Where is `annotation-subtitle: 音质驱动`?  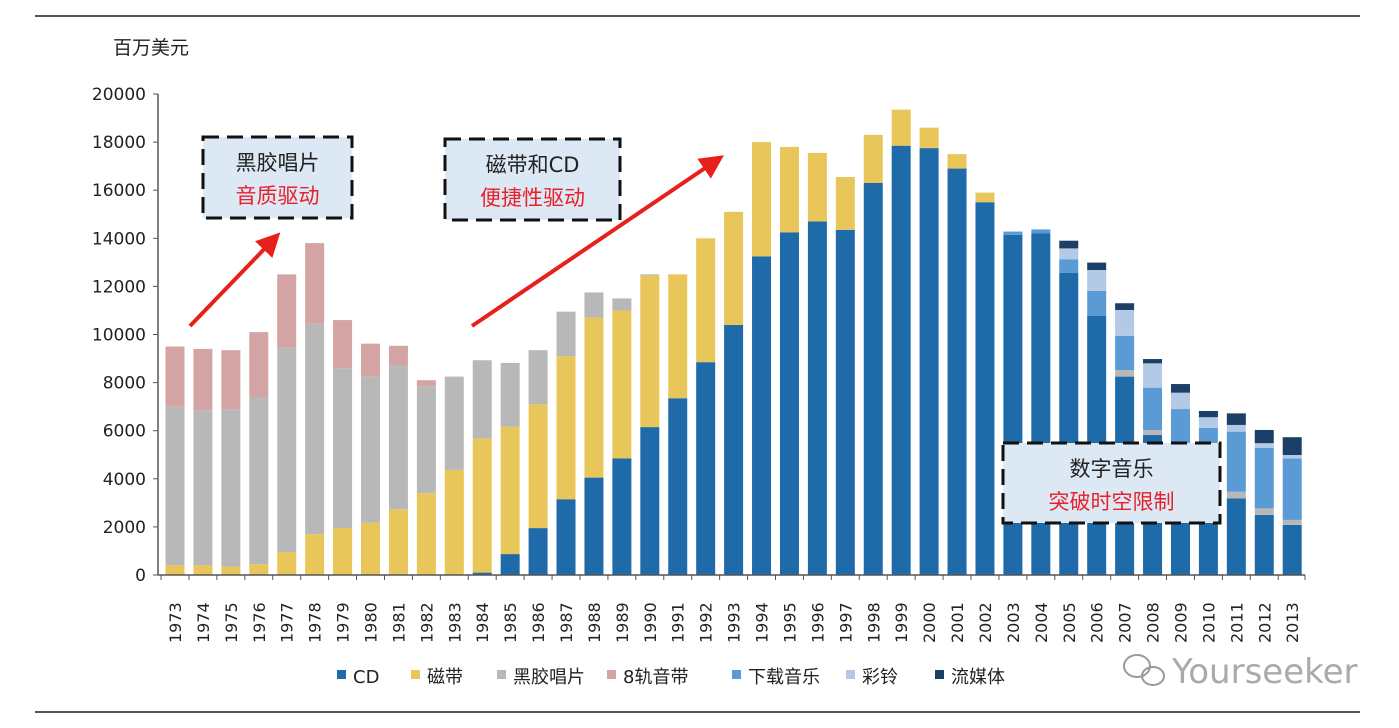
annotation-subtitle: 音质驱动 is located at coordinates (278, 196).